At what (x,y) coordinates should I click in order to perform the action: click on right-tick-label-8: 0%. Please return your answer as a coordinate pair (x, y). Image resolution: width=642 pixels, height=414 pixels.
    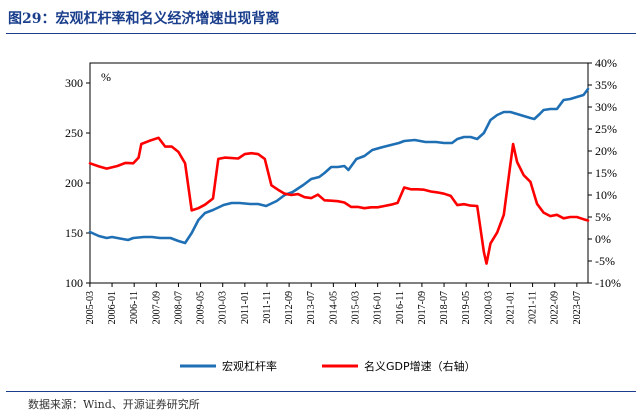
    Looking at the image, I should click on (603, 239).